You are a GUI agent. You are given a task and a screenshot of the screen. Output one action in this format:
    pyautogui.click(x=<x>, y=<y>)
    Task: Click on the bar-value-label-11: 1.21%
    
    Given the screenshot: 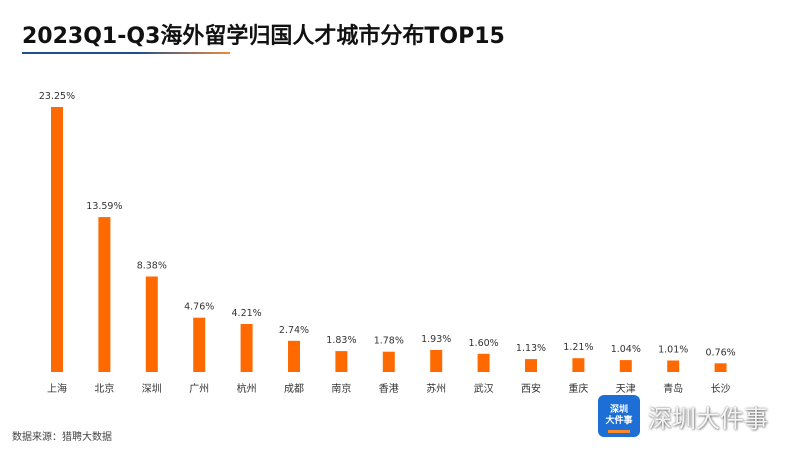 What is the action you would take?
    pyautogui.click(x=578, y=347)
    